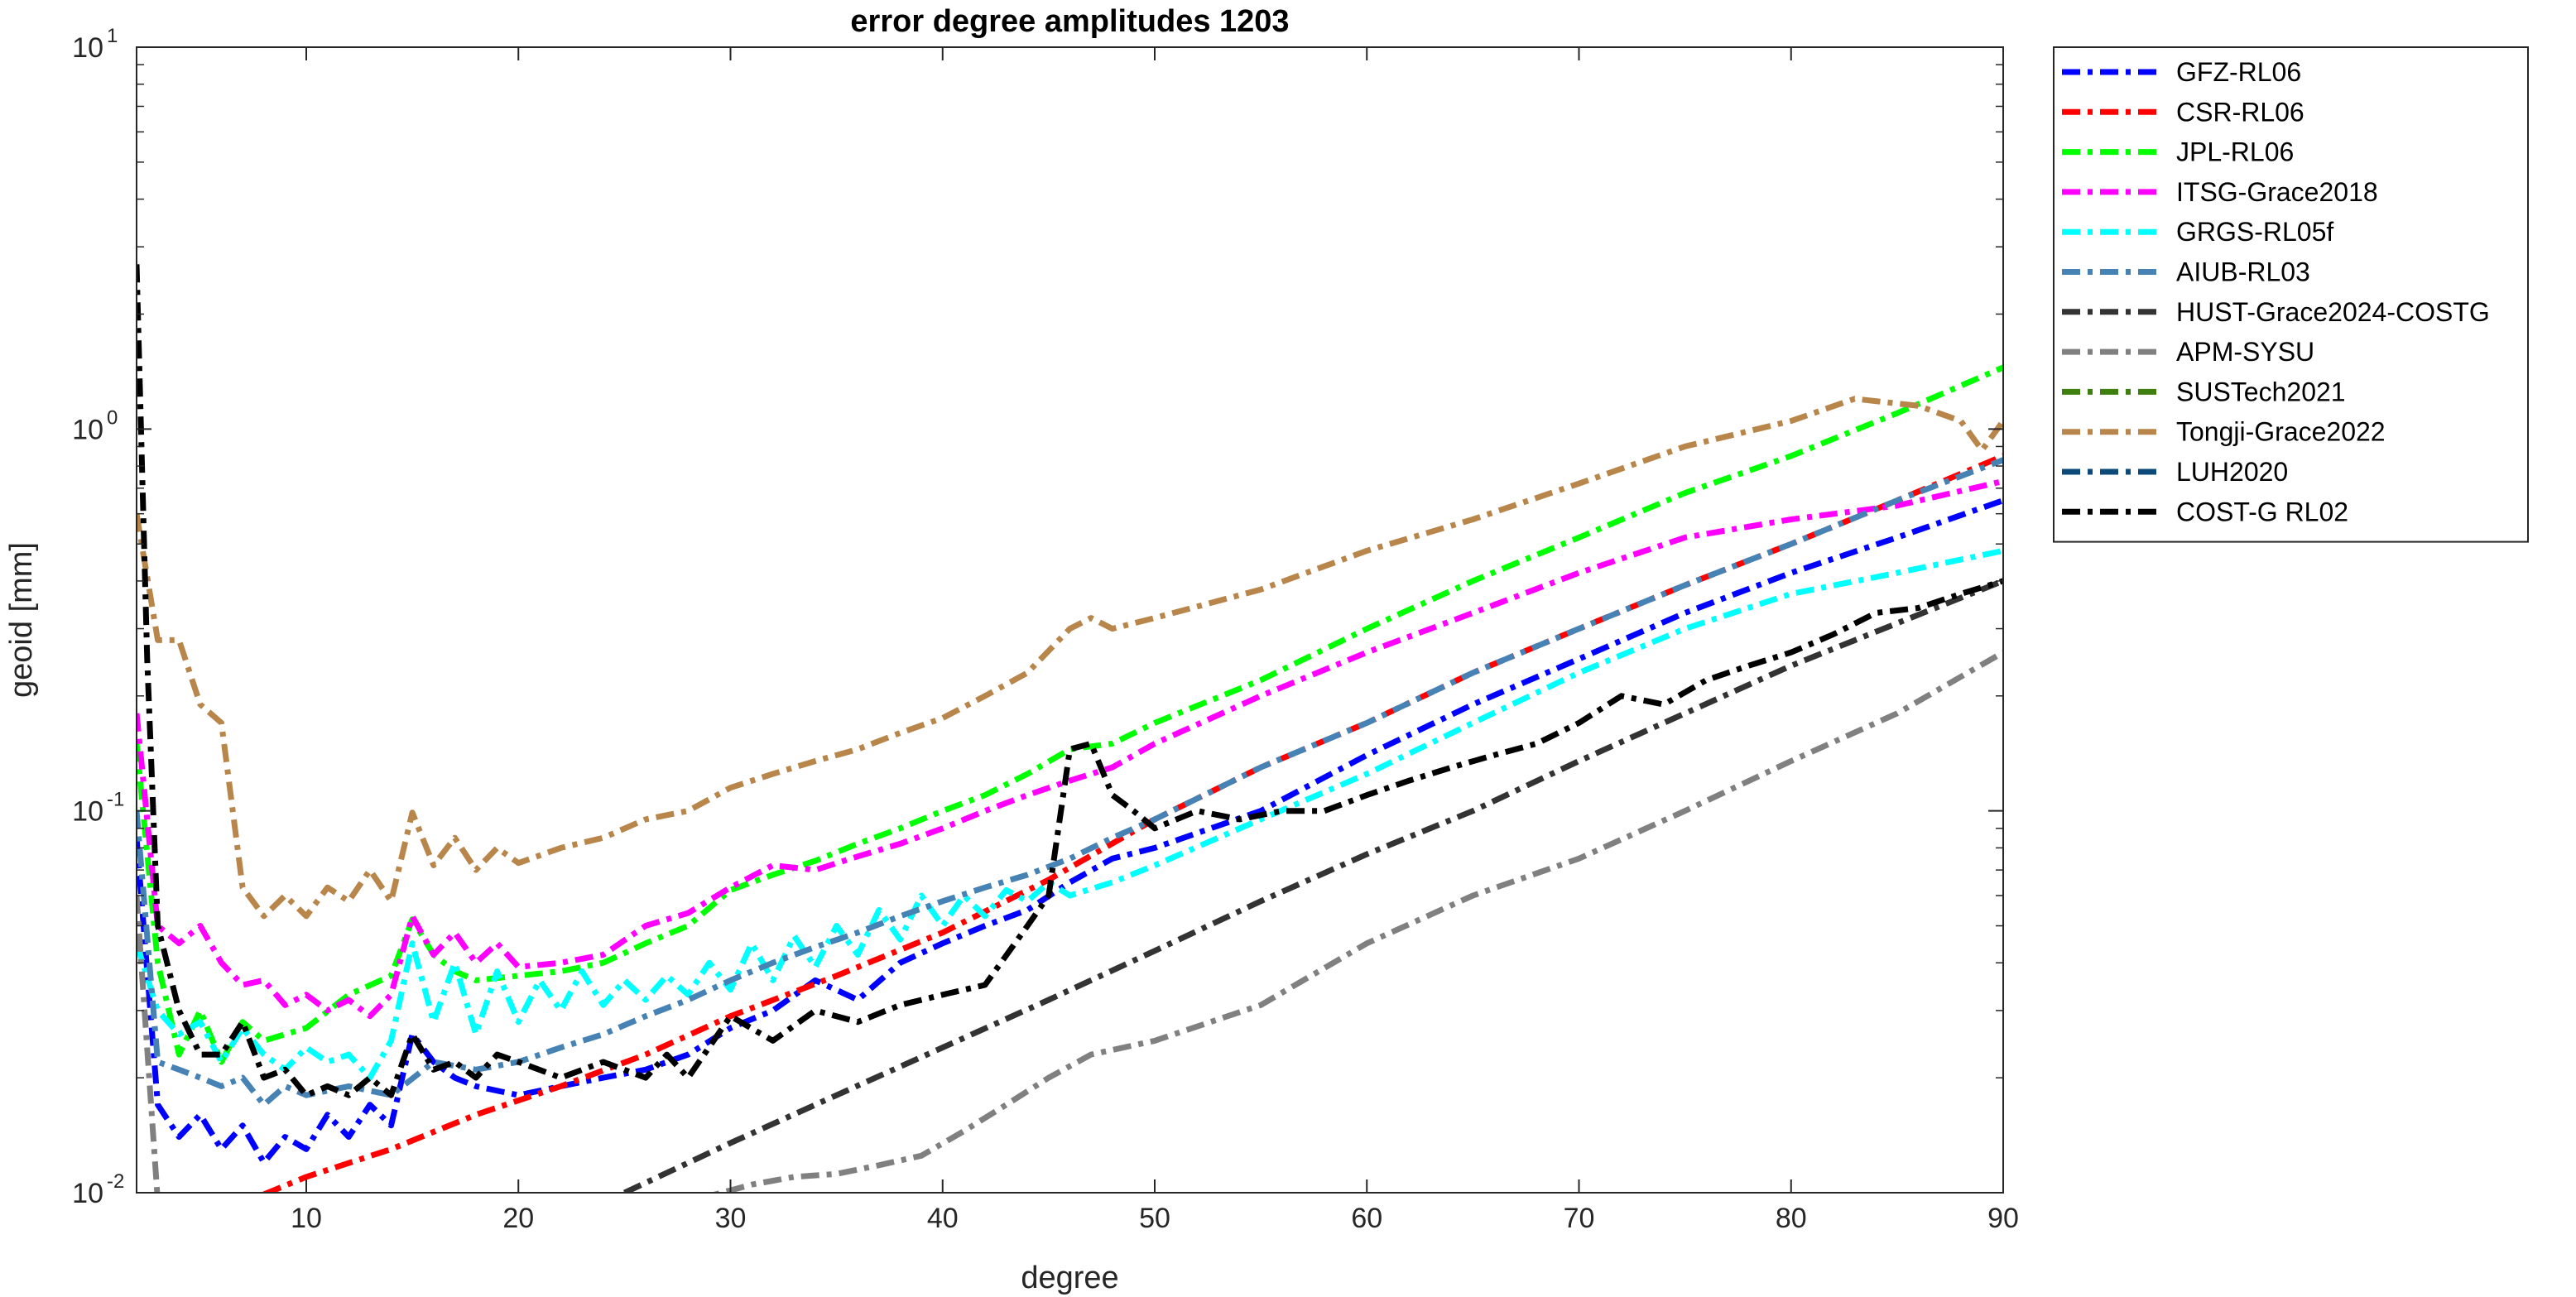 This screenshot has height=1297, width=2576. I want to click on y-tick-exponent: 0, so click(112, 417).